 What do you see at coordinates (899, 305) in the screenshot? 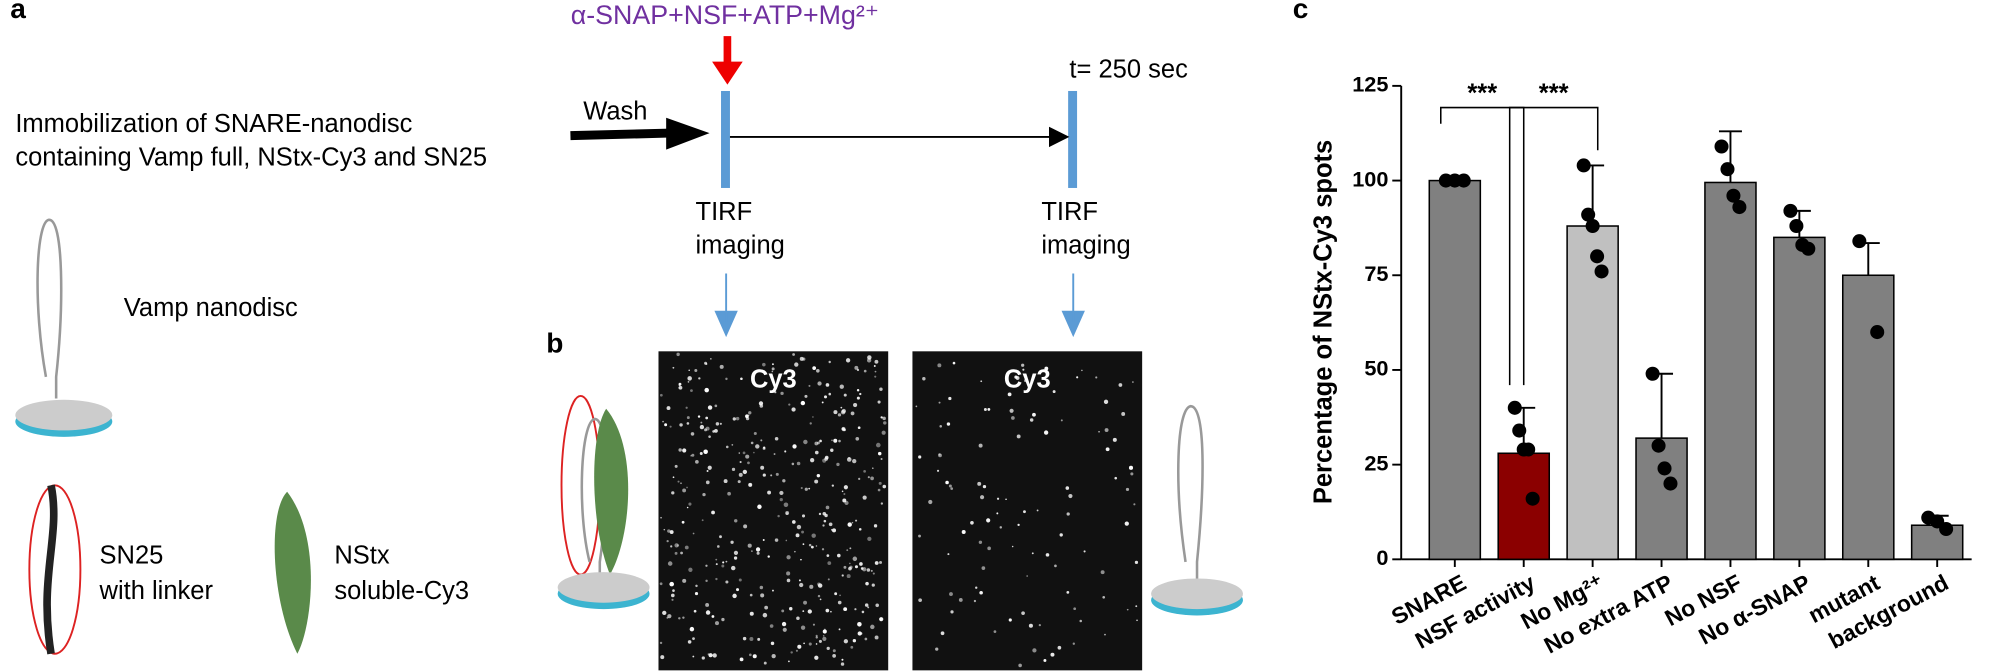
I see `arrow` at bounding box center [899, 305].